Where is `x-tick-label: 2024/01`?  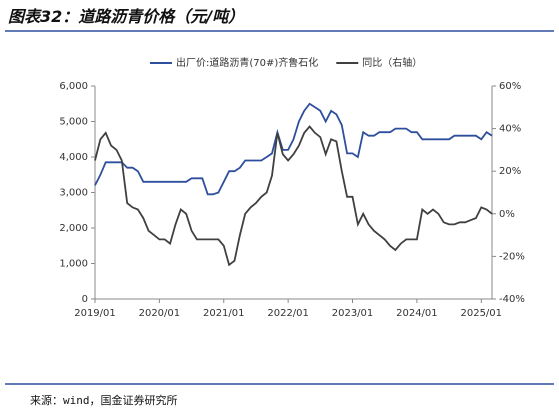 x-tick-label: 2024/01 is located at coordinates (417, 313).